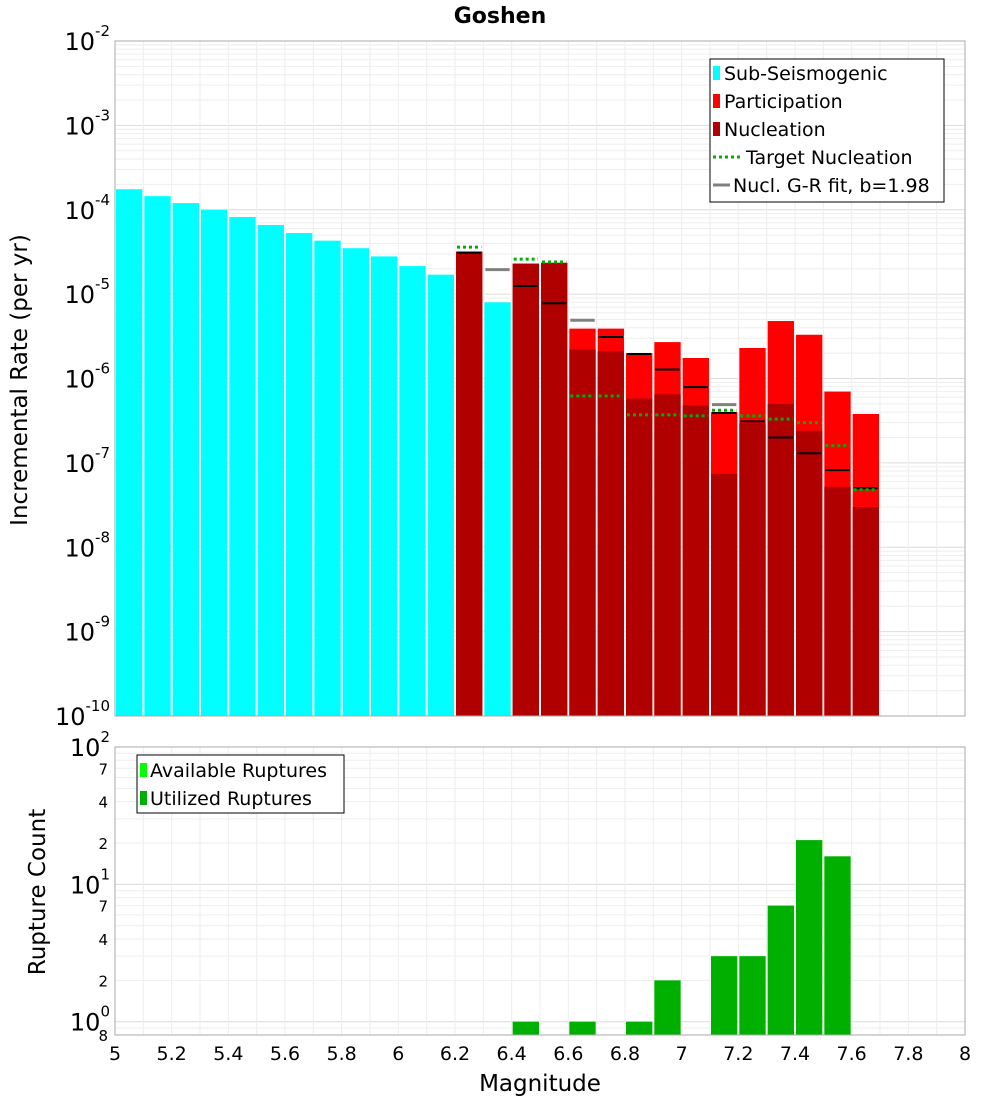 The width and height of the screenshot is (1000, 1100). I want to click on top-legend-box, so click(827, 130).